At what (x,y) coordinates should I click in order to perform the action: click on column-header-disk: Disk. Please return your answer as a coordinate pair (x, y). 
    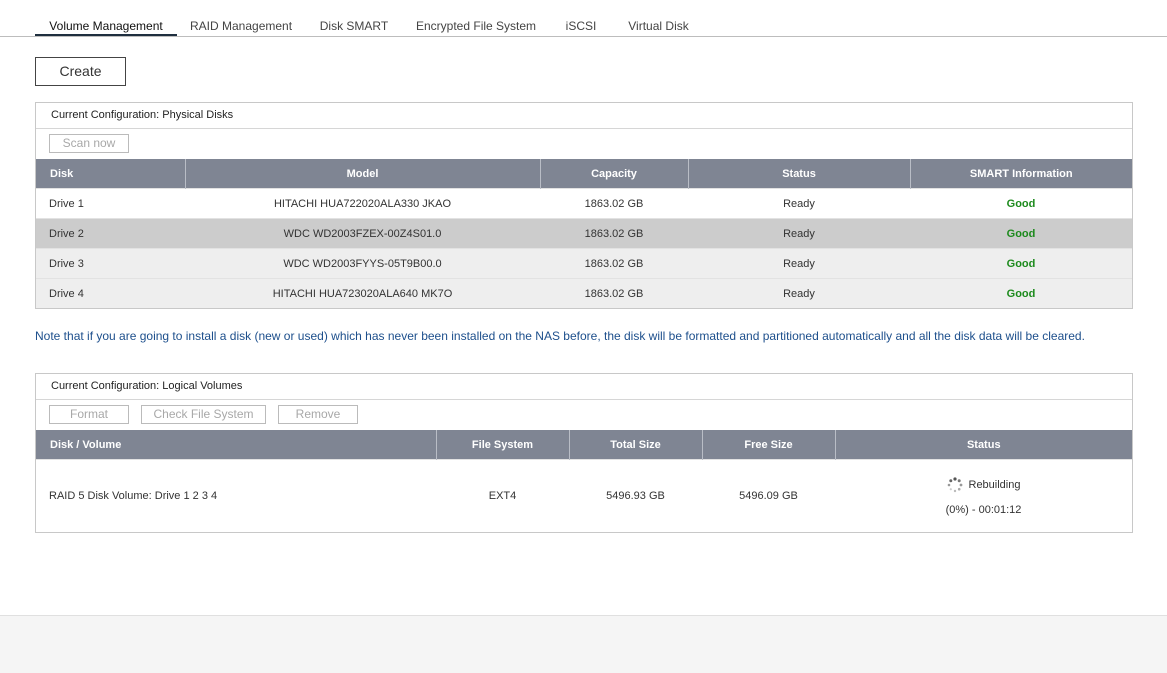
    Looking at the image, I should click on (110, 174).